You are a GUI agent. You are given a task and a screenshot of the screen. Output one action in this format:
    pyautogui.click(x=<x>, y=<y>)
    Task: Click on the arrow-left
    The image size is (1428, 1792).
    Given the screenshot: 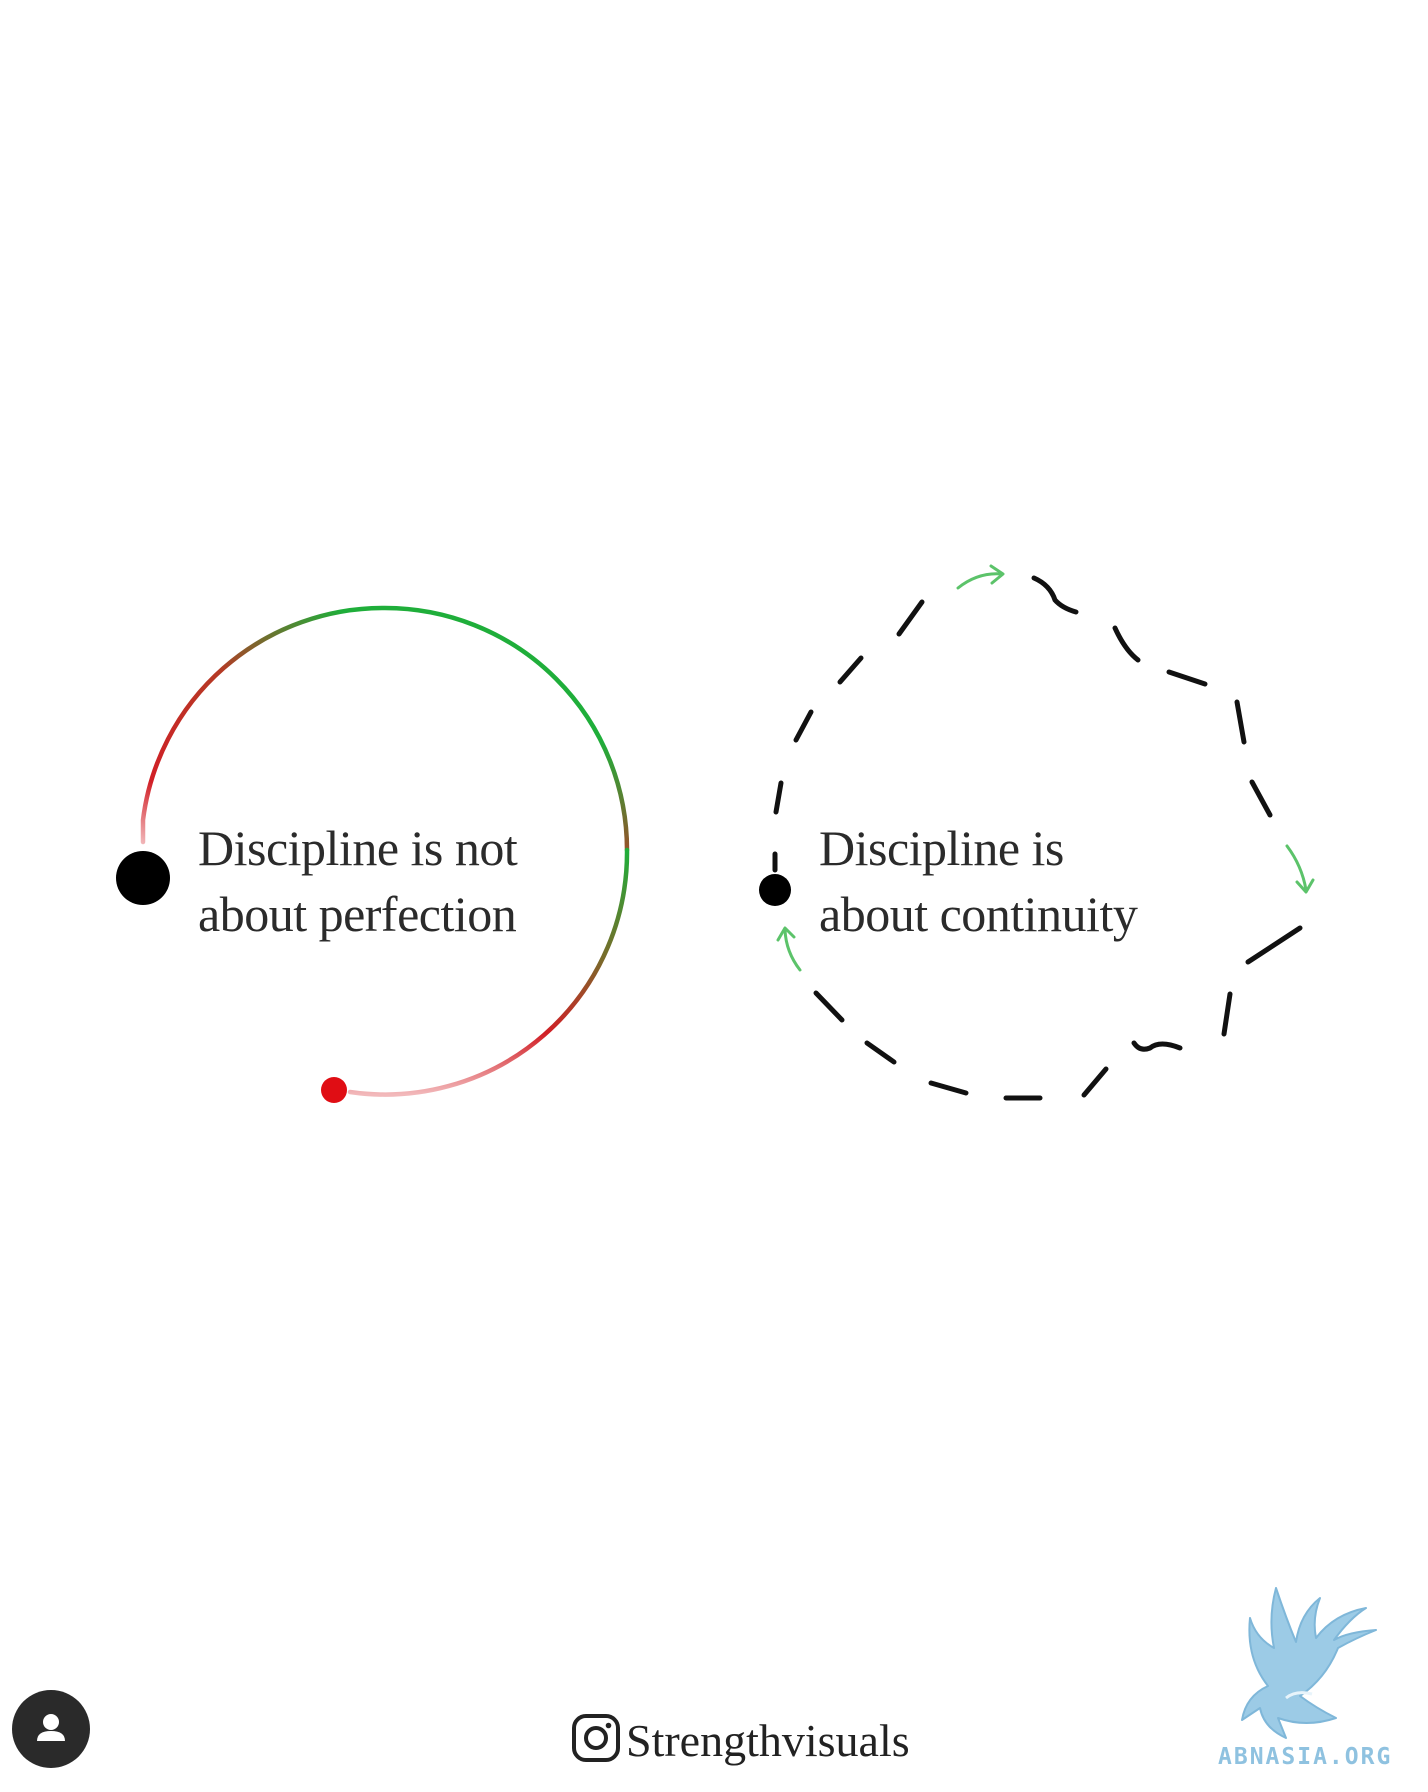 What is the action you would take?
    pyautogui.click(x=789, y=949)
    